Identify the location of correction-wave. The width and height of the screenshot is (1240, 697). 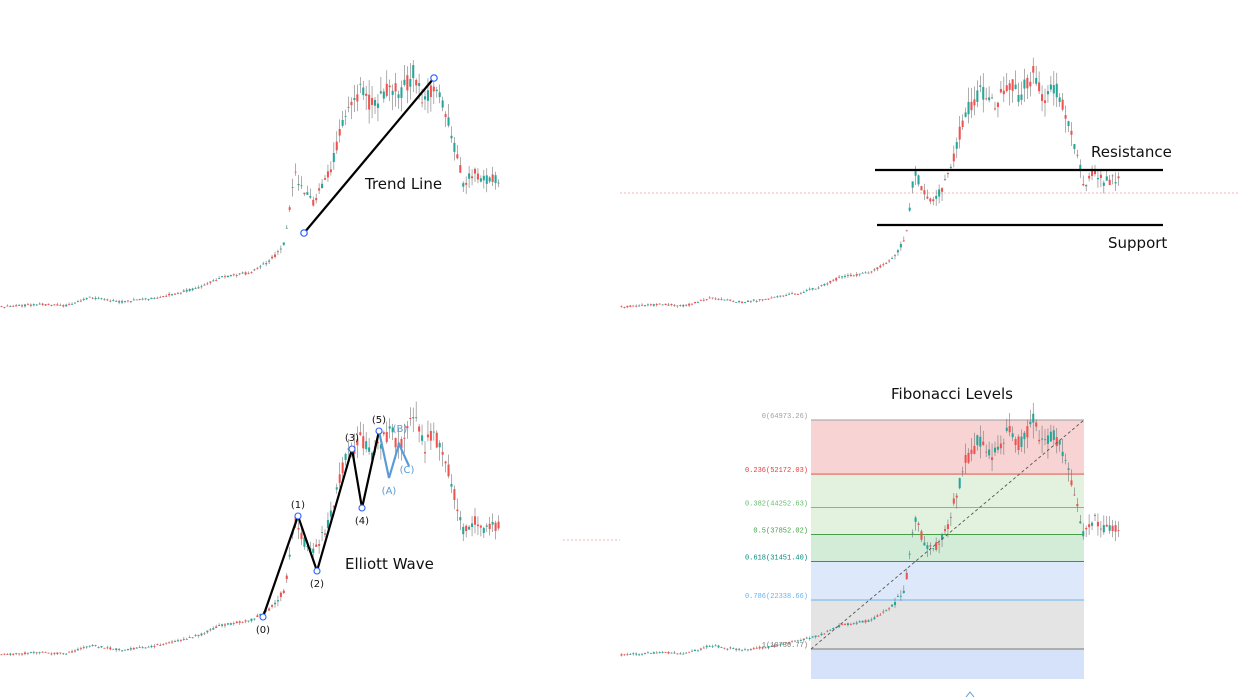
(394, 454).